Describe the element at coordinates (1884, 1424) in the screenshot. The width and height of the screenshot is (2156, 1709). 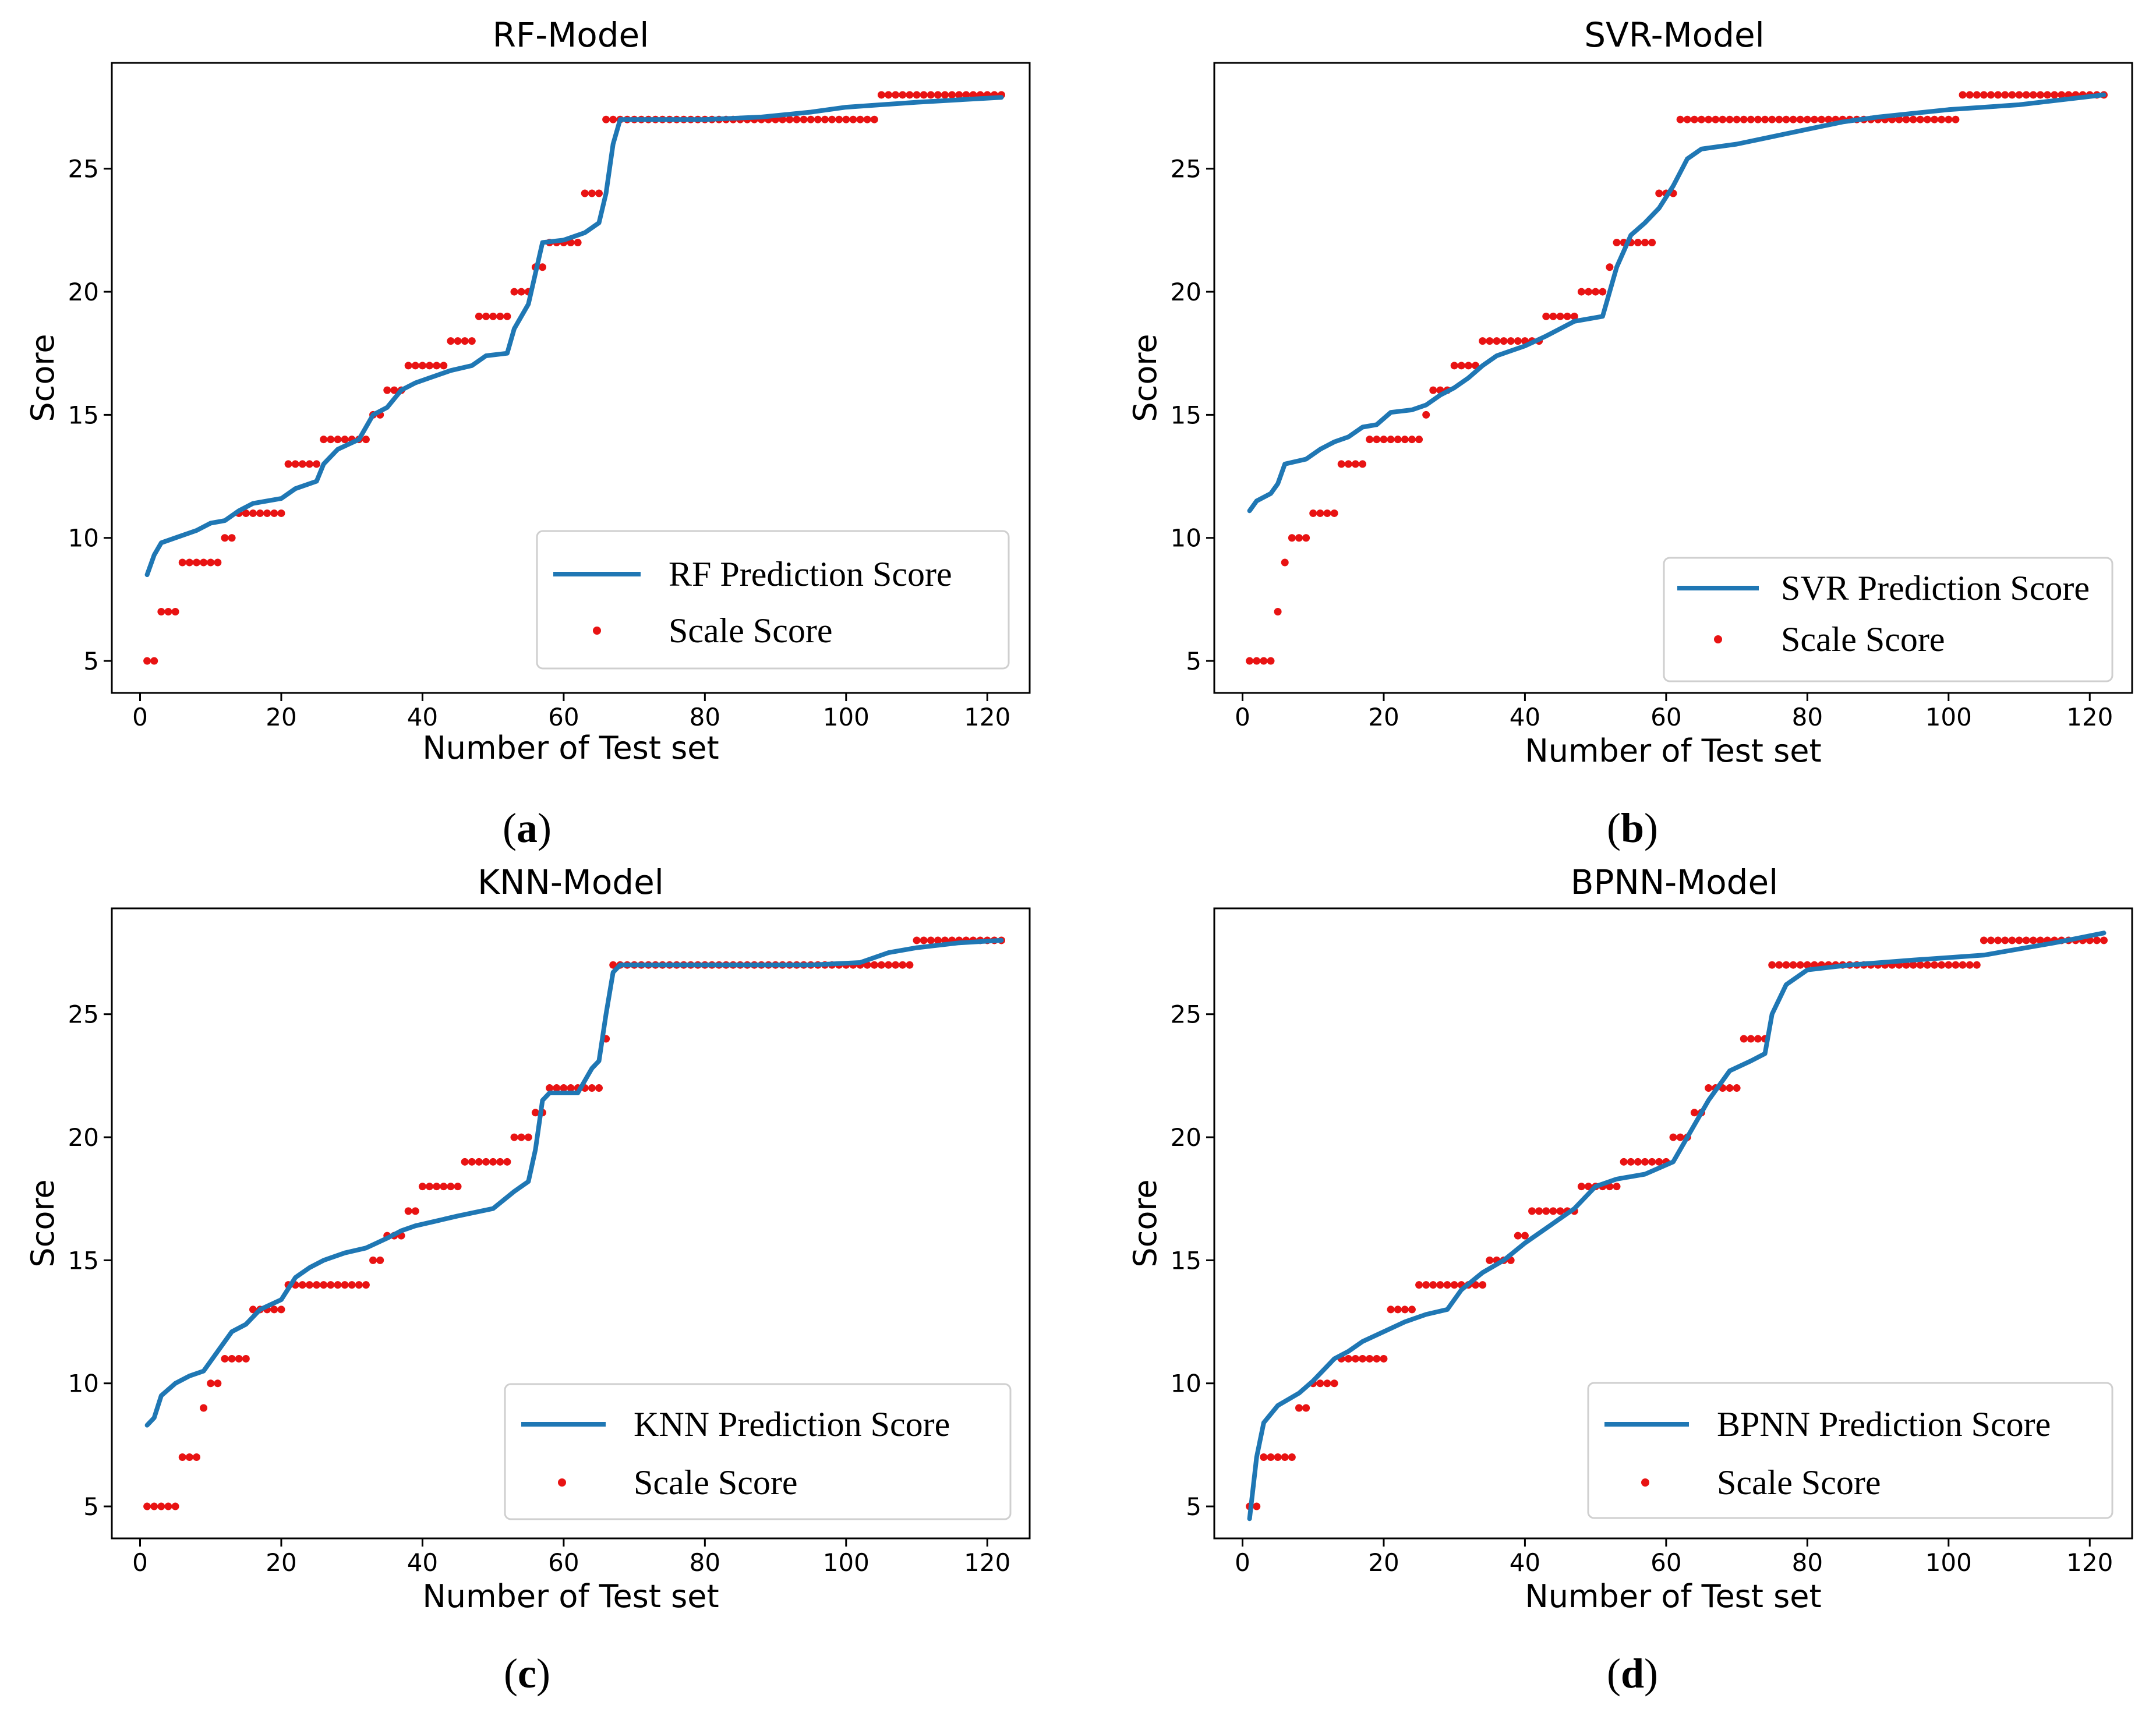
I see `legend-entry-prediction: BPNN Prediction Score` at that location.